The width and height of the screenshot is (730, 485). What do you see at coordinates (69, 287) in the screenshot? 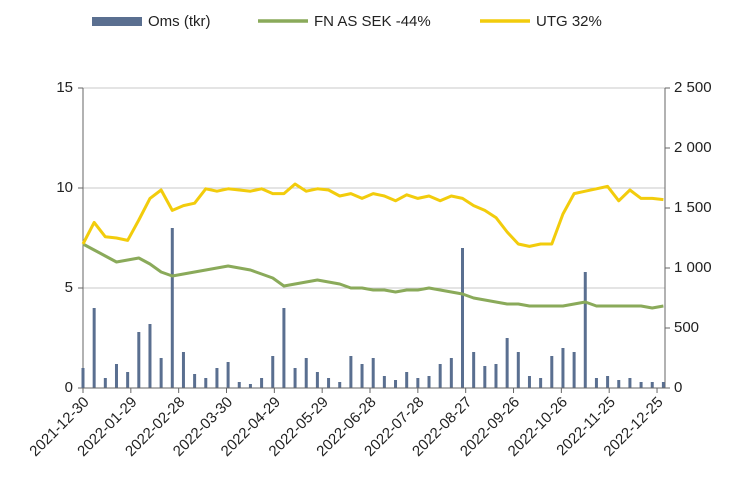
I see `y-tick-label: 5` at bounding box center [69, 287].